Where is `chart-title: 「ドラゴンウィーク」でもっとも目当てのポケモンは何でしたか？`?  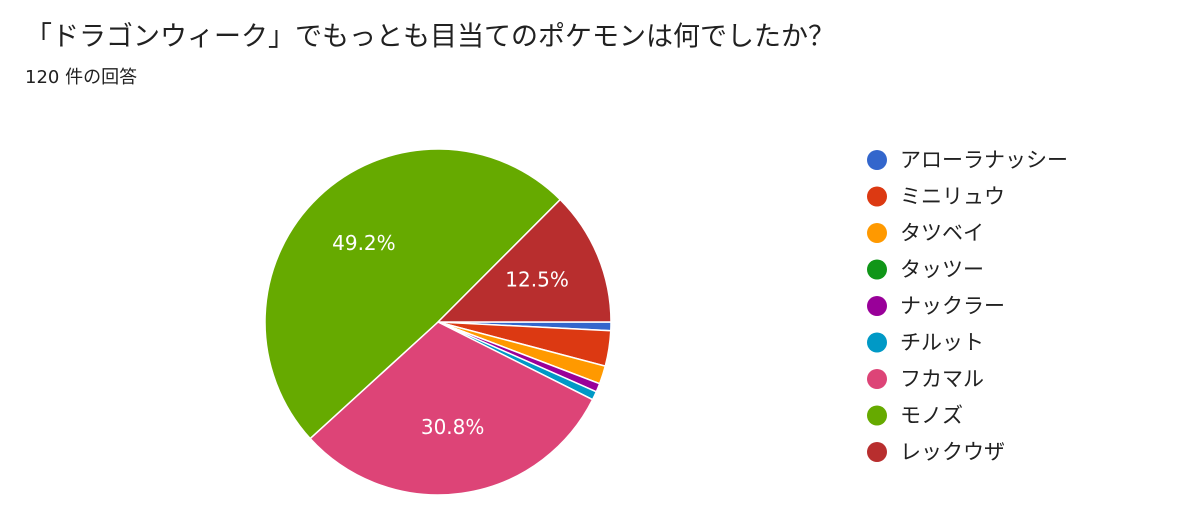
chart-title: 「ドラゴンウィーク」でもっとも目当てのポケモンは何でしたか？ is located at coordinates (430, 37).